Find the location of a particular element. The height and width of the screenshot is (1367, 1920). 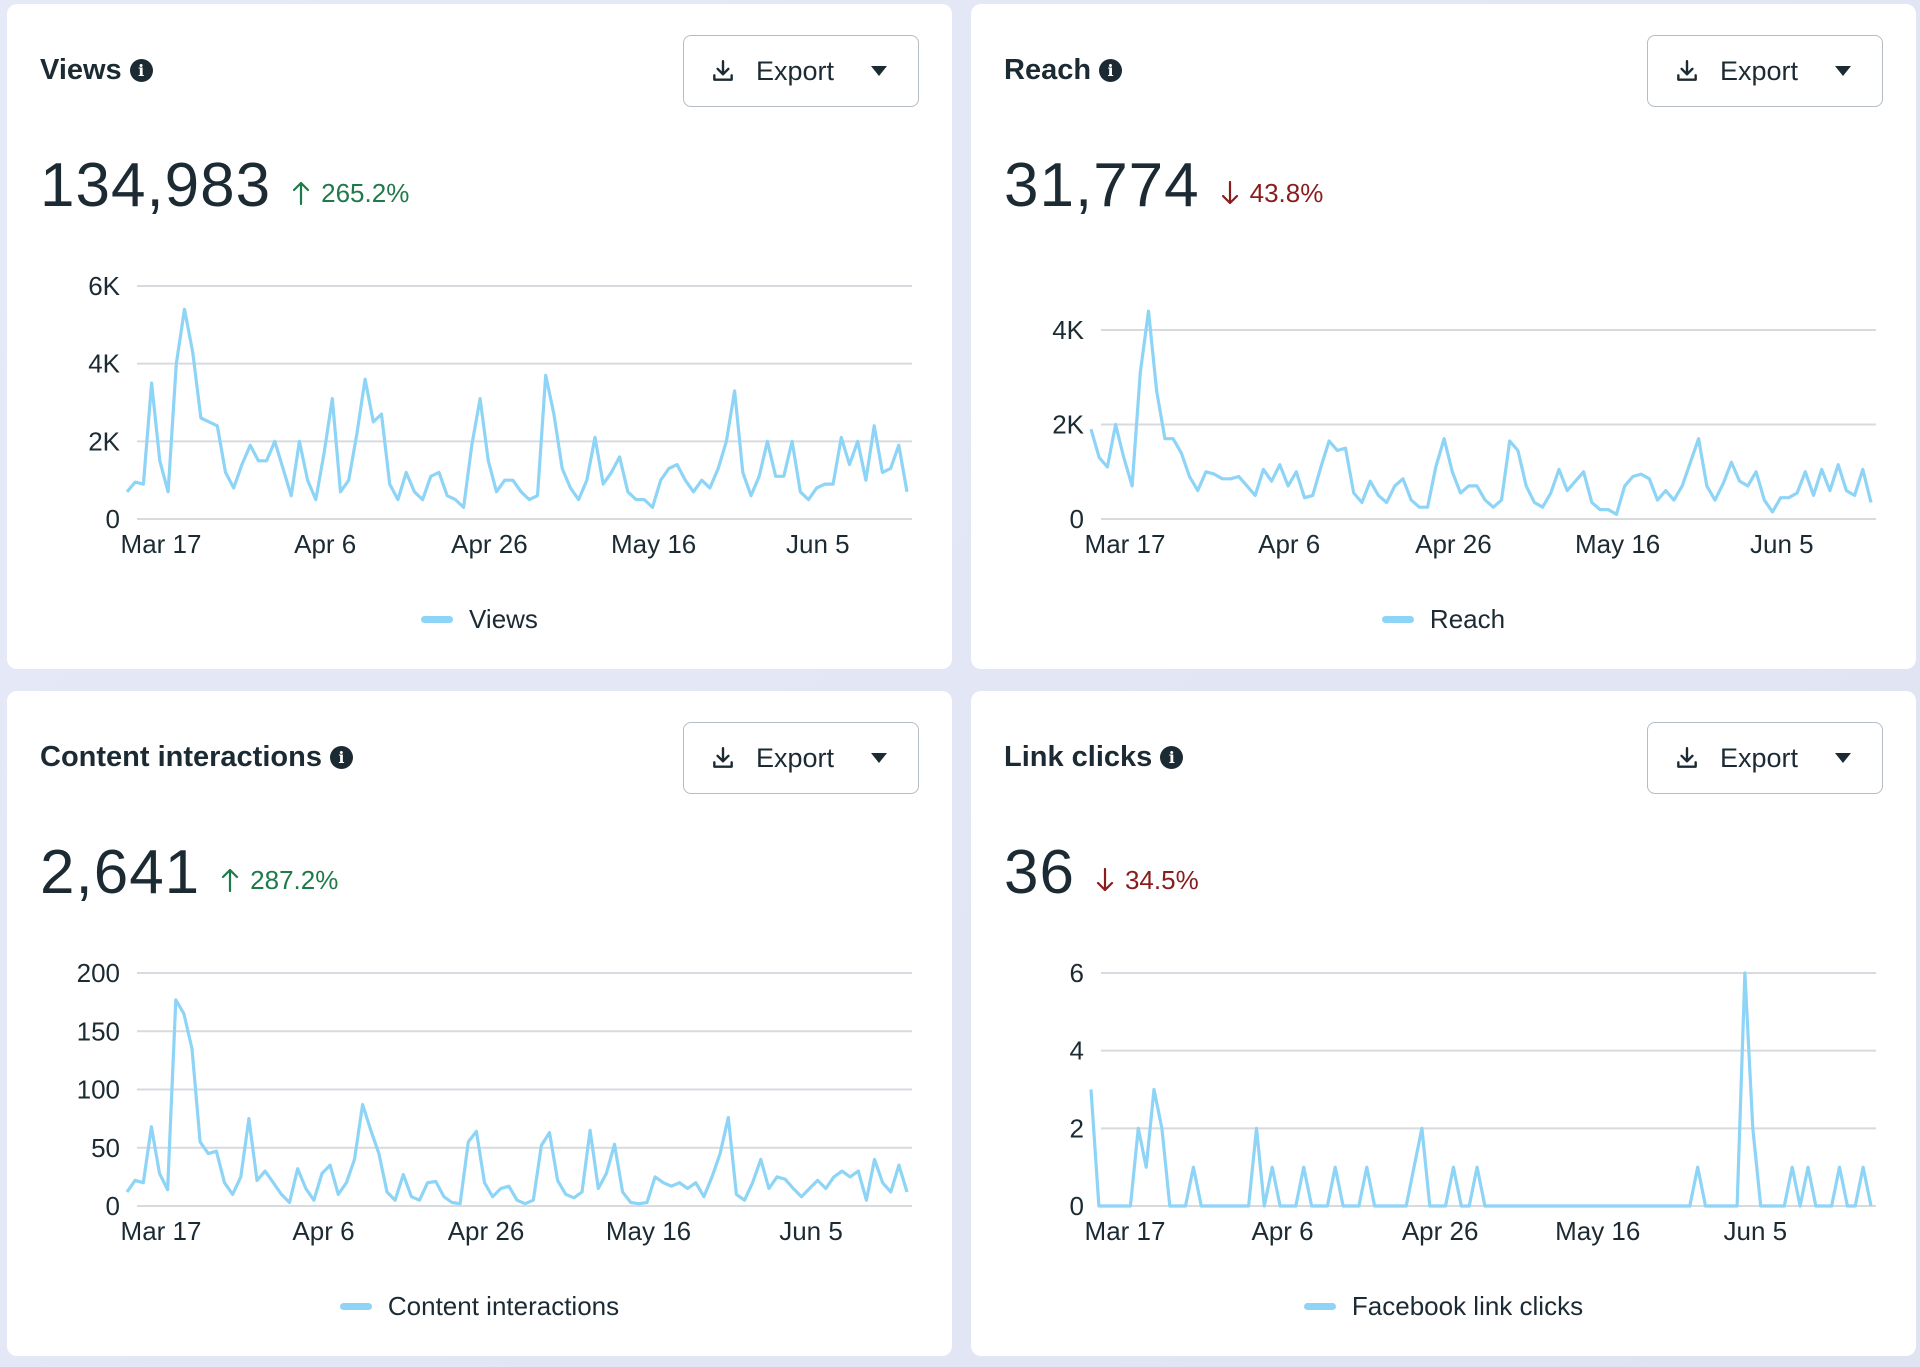

y-tick-label: 2 is located at coordinates (1077, 1128).